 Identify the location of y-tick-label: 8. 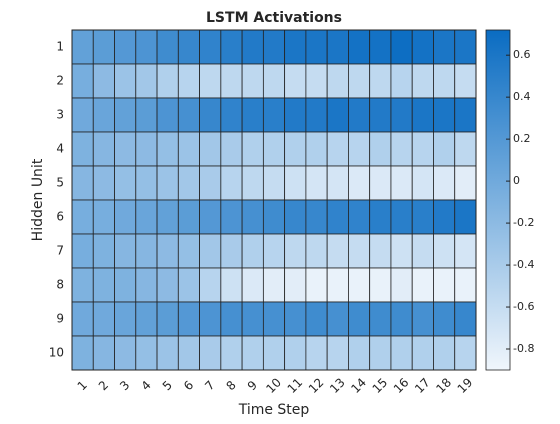
(60, 285).